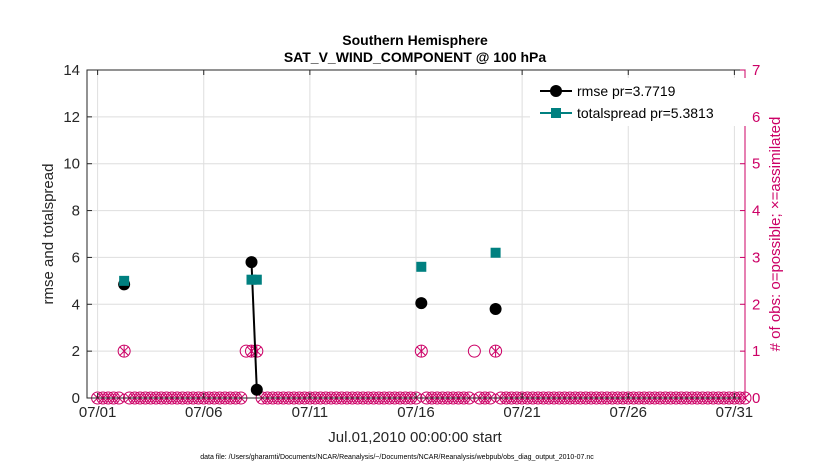  Describe the element at coordinates (756, 351) in the screenshot. I see `y-tick-label-right: 1` at that location.